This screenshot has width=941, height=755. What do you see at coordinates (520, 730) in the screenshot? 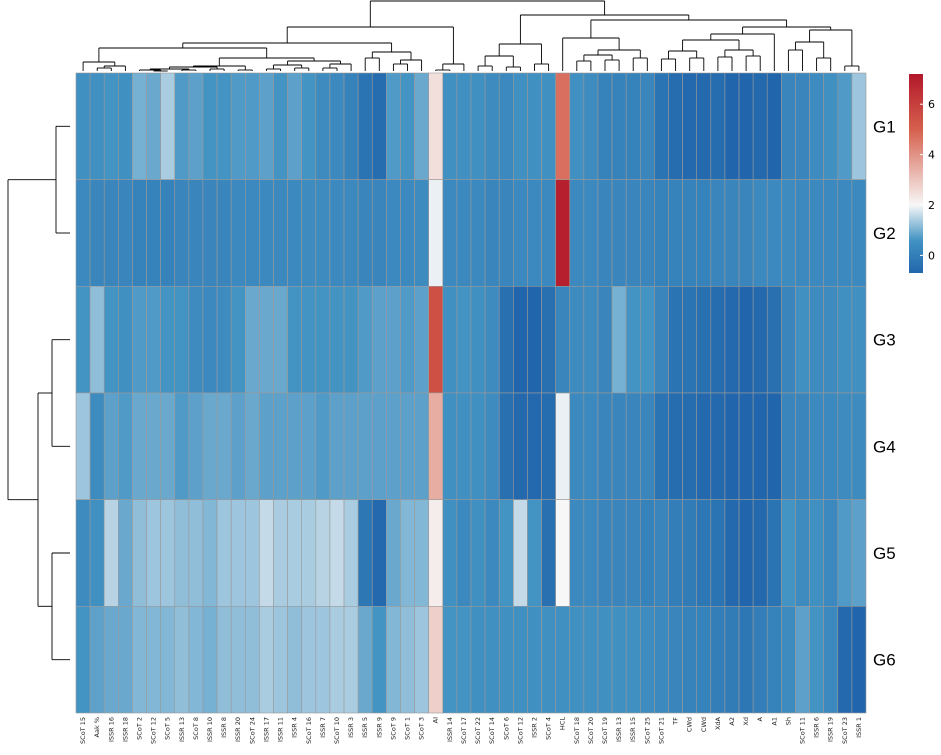
I see `column-label-32: SCoT 12` at bounding box center [520, 730].